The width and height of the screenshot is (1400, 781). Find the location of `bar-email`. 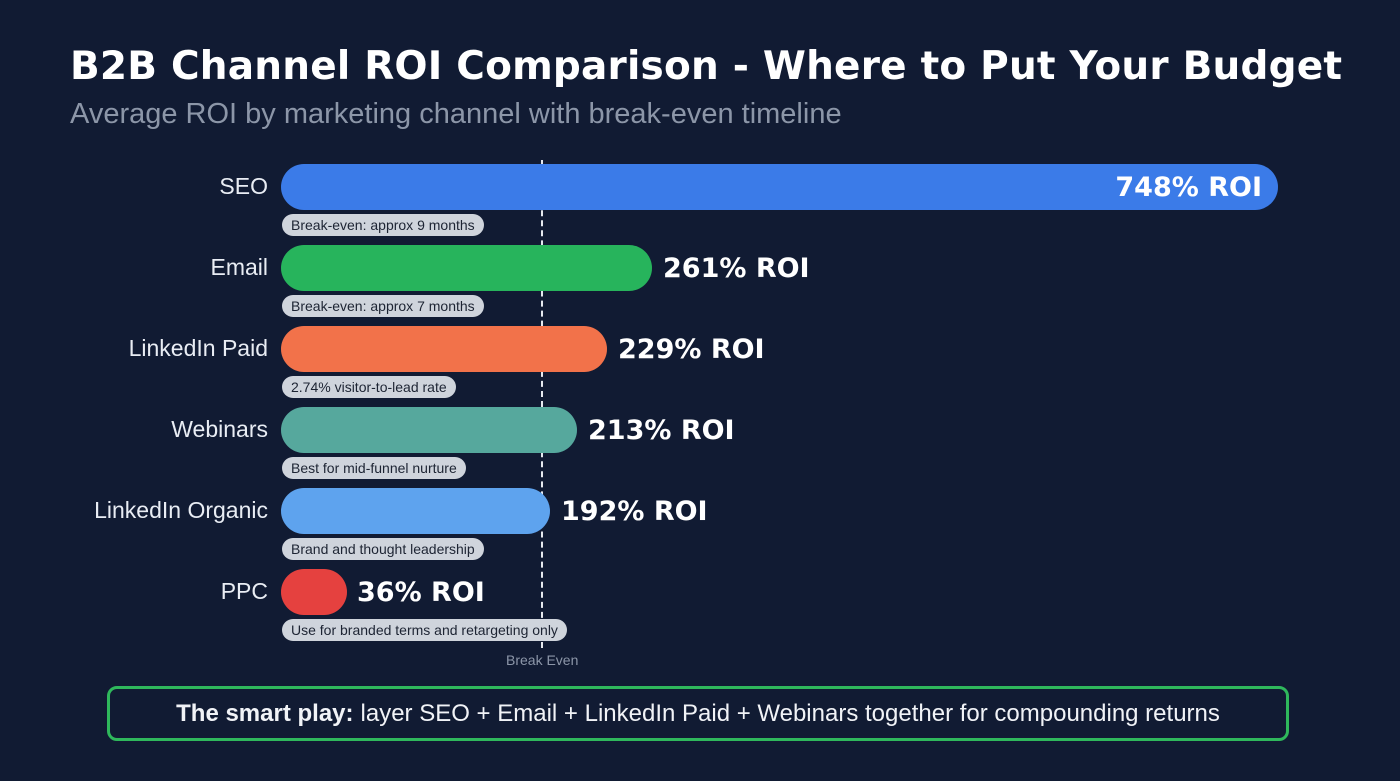

bar-email is located at coordinates (466, 268).